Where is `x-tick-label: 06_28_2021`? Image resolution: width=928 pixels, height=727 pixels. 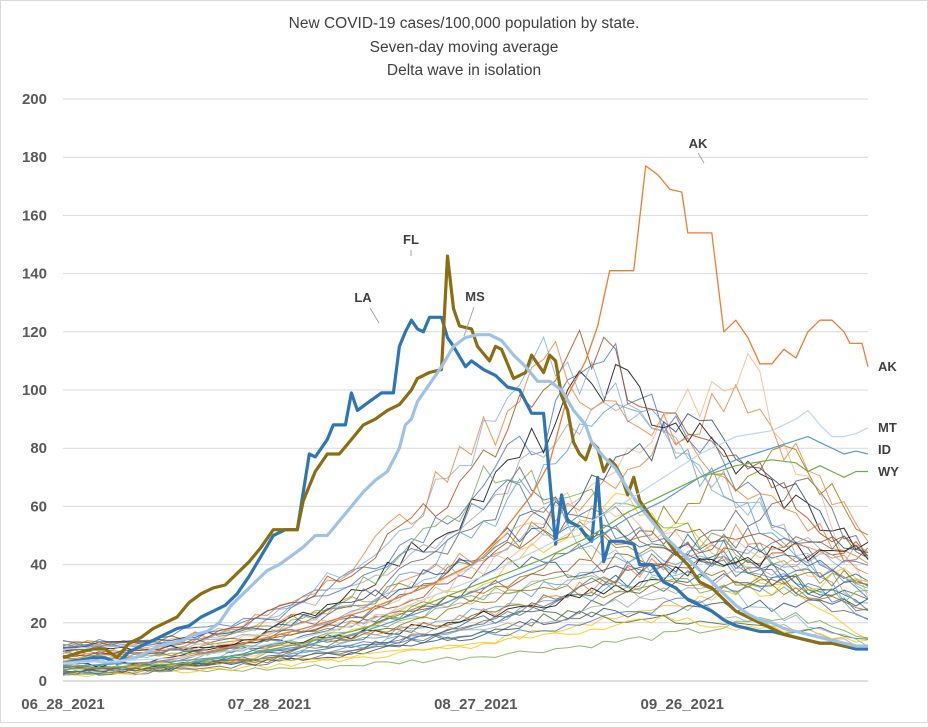
x-tick-label: 06_28_2021 is located at coordinates (62, 704).